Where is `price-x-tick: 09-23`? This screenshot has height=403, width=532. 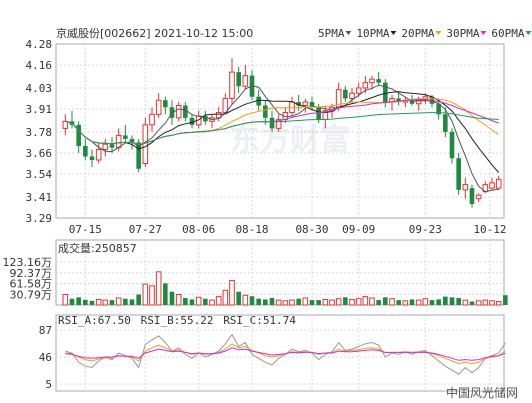
price-x-tick: 09-23 is located at coordinates (425, 229).